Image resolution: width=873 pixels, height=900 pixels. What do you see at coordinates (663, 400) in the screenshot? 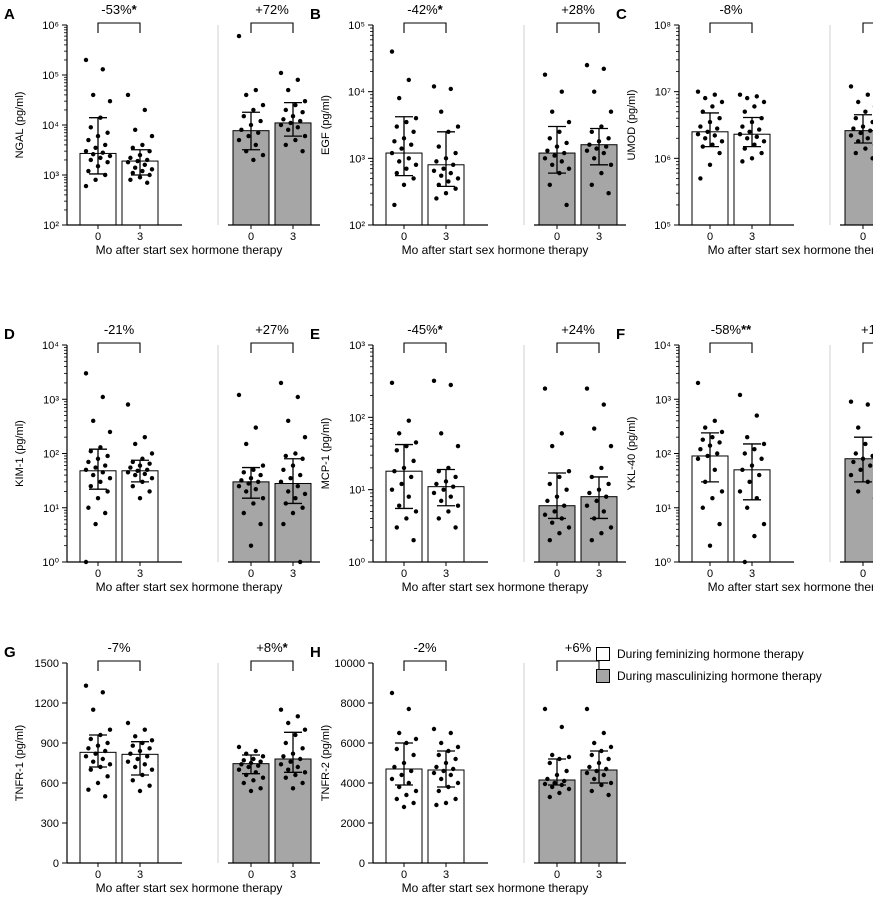
I see `y-tick-label: 10³` at bounding box center [663, 400].